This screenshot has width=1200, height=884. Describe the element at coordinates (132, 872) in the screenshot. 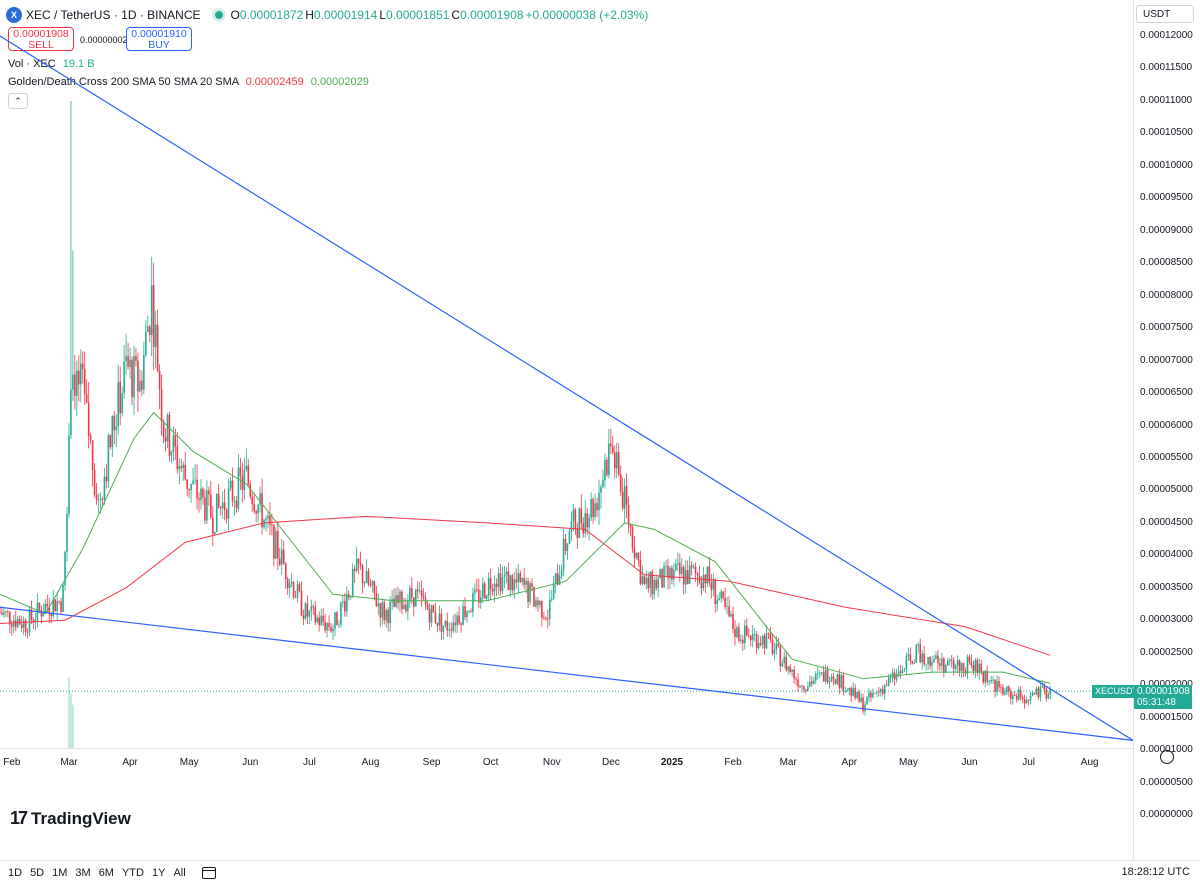

I see `range-button-ytd: YTD` at that location.